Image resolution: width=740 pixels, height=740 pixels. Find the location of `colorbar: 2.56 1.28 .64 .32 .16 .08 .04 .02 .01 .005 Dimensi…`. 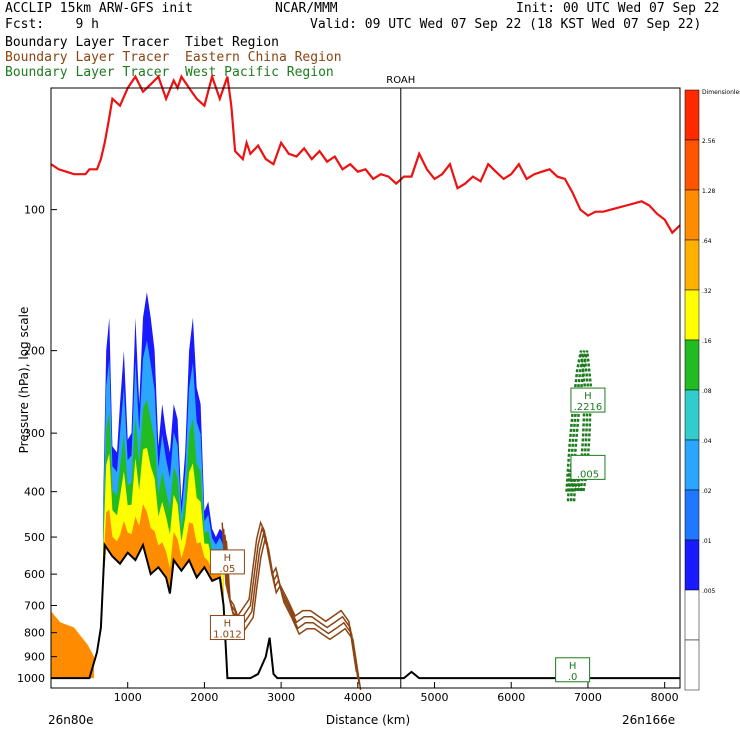

colorbar: 2.56 1.28 .64 .32 .16 .08 .04 .02 .01 .005 Dimensi… is located at coordinates (712, 390).